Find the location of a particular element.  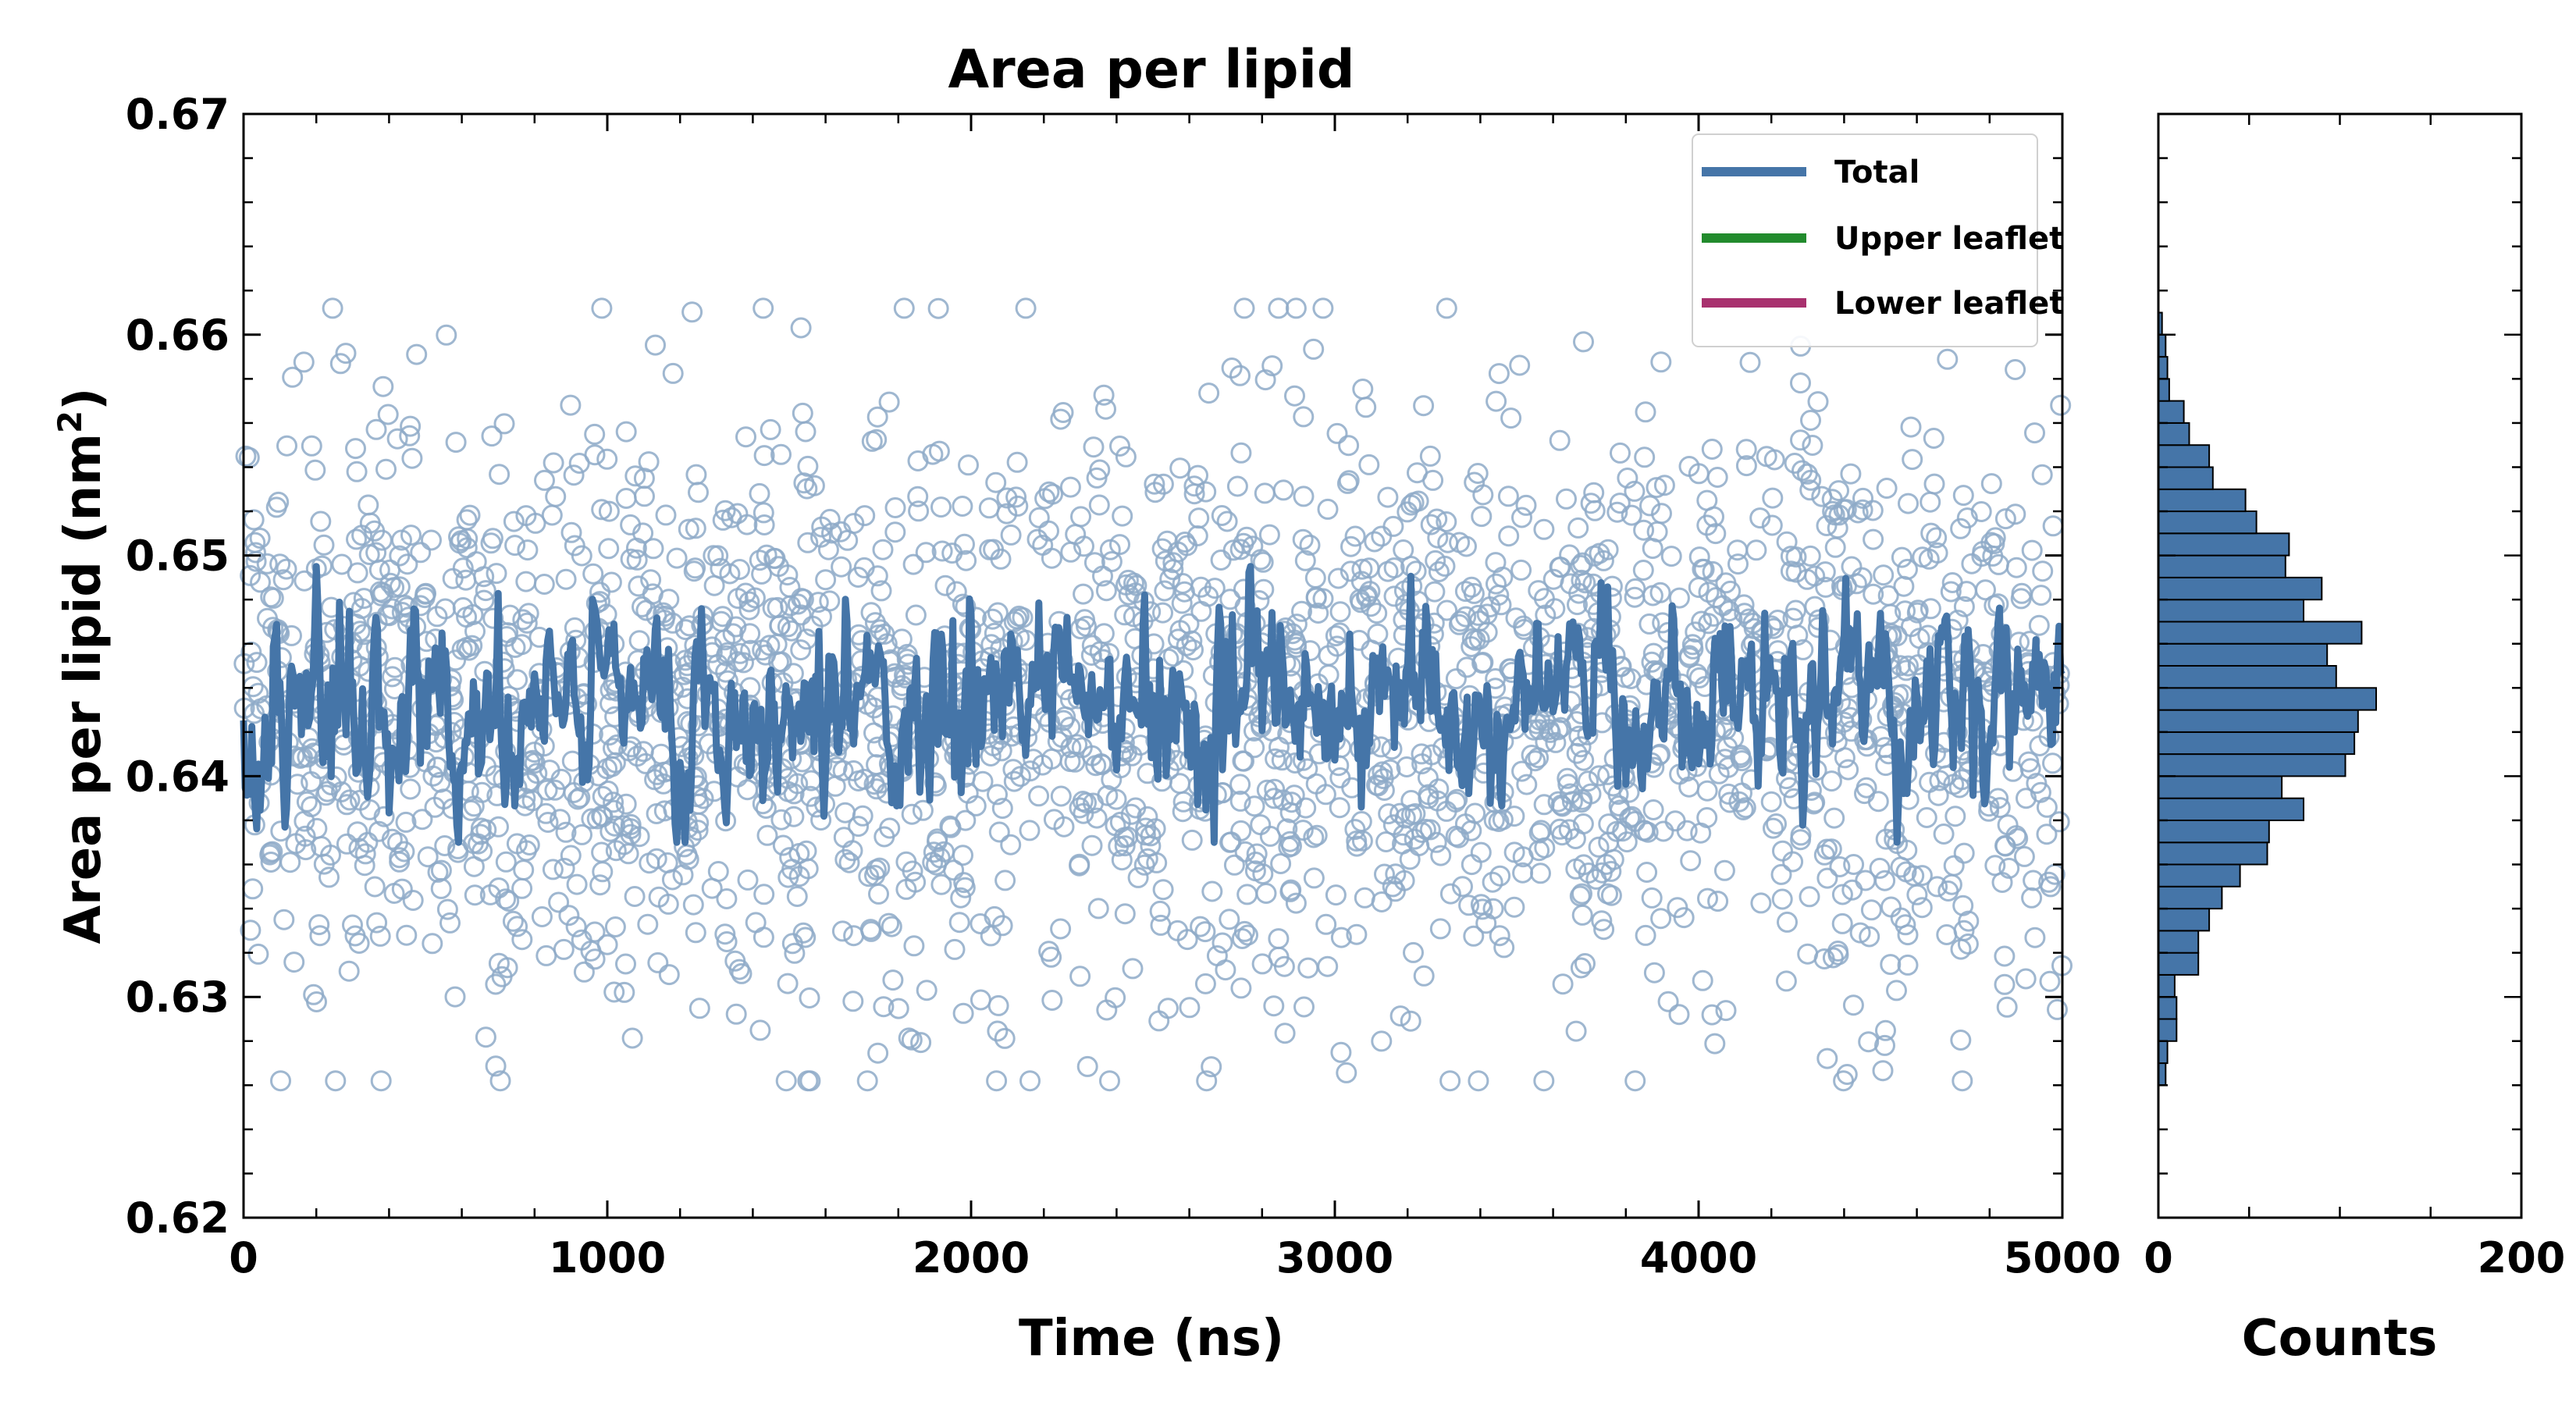

x-tick-label: 3000 is located at coordinates (1334, 1257).